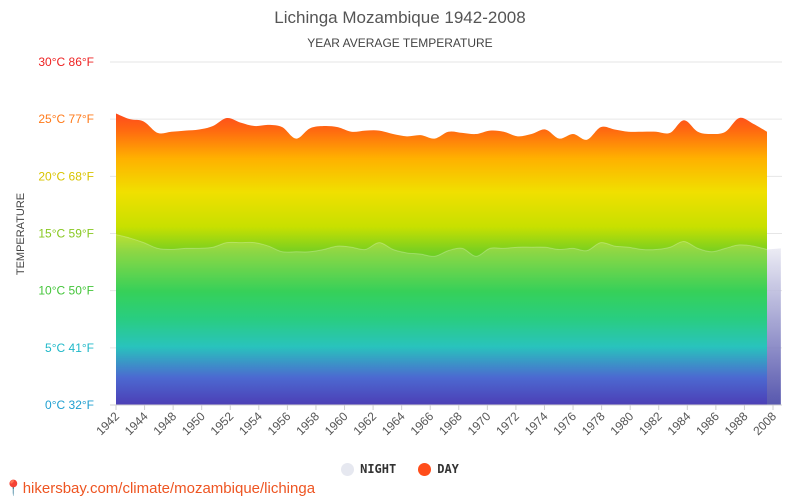  I want to click on y-tick-label: 0°C 32°F, so click(69, 405).